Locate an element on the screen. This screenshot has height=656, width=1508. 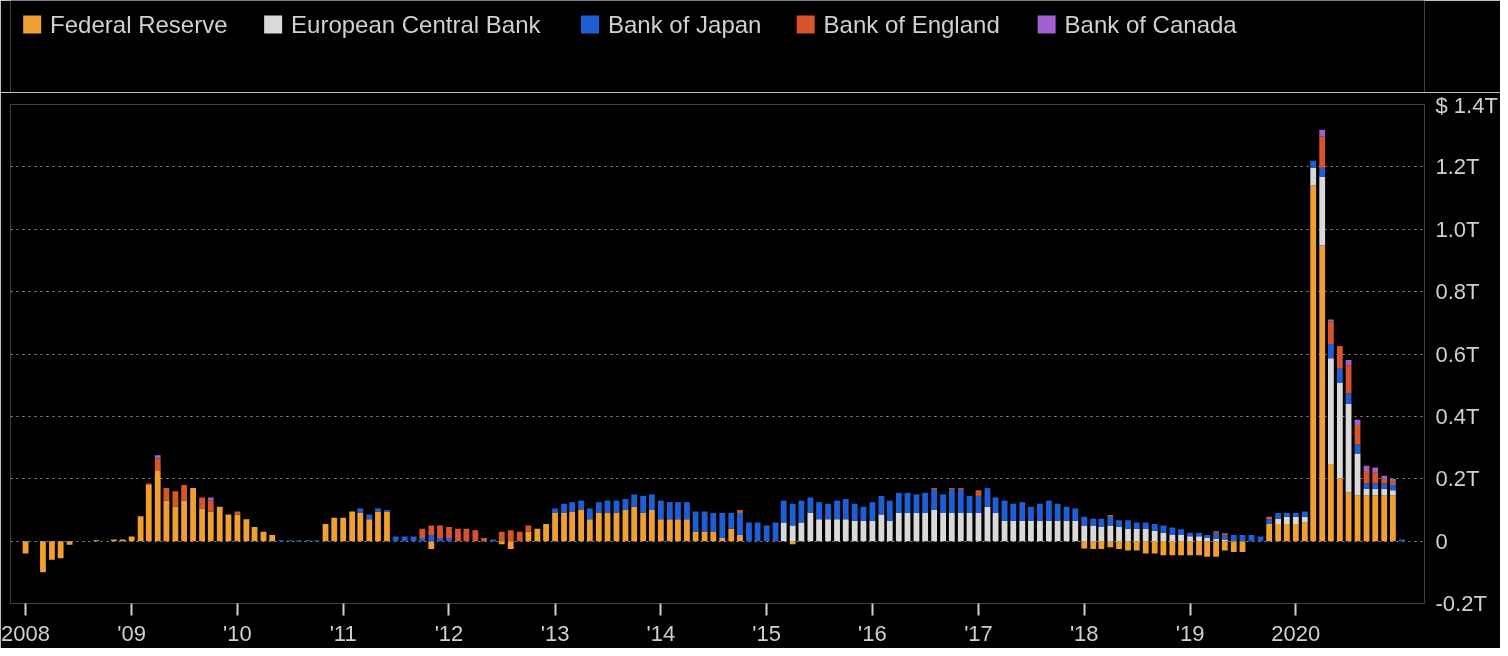
y-tick-label: $ 1.4T is located at coordinates (1466, 105).